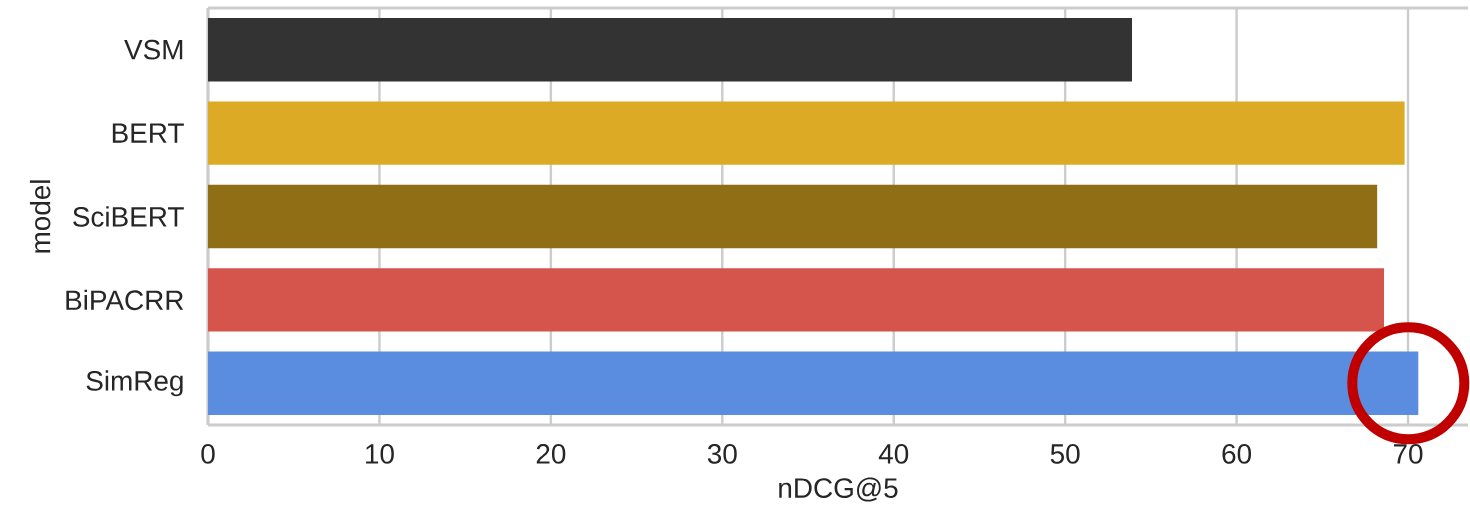  Describe the element at coordinates (40, 216) in the screenshot. I see `y-axis-title: model` at that location.